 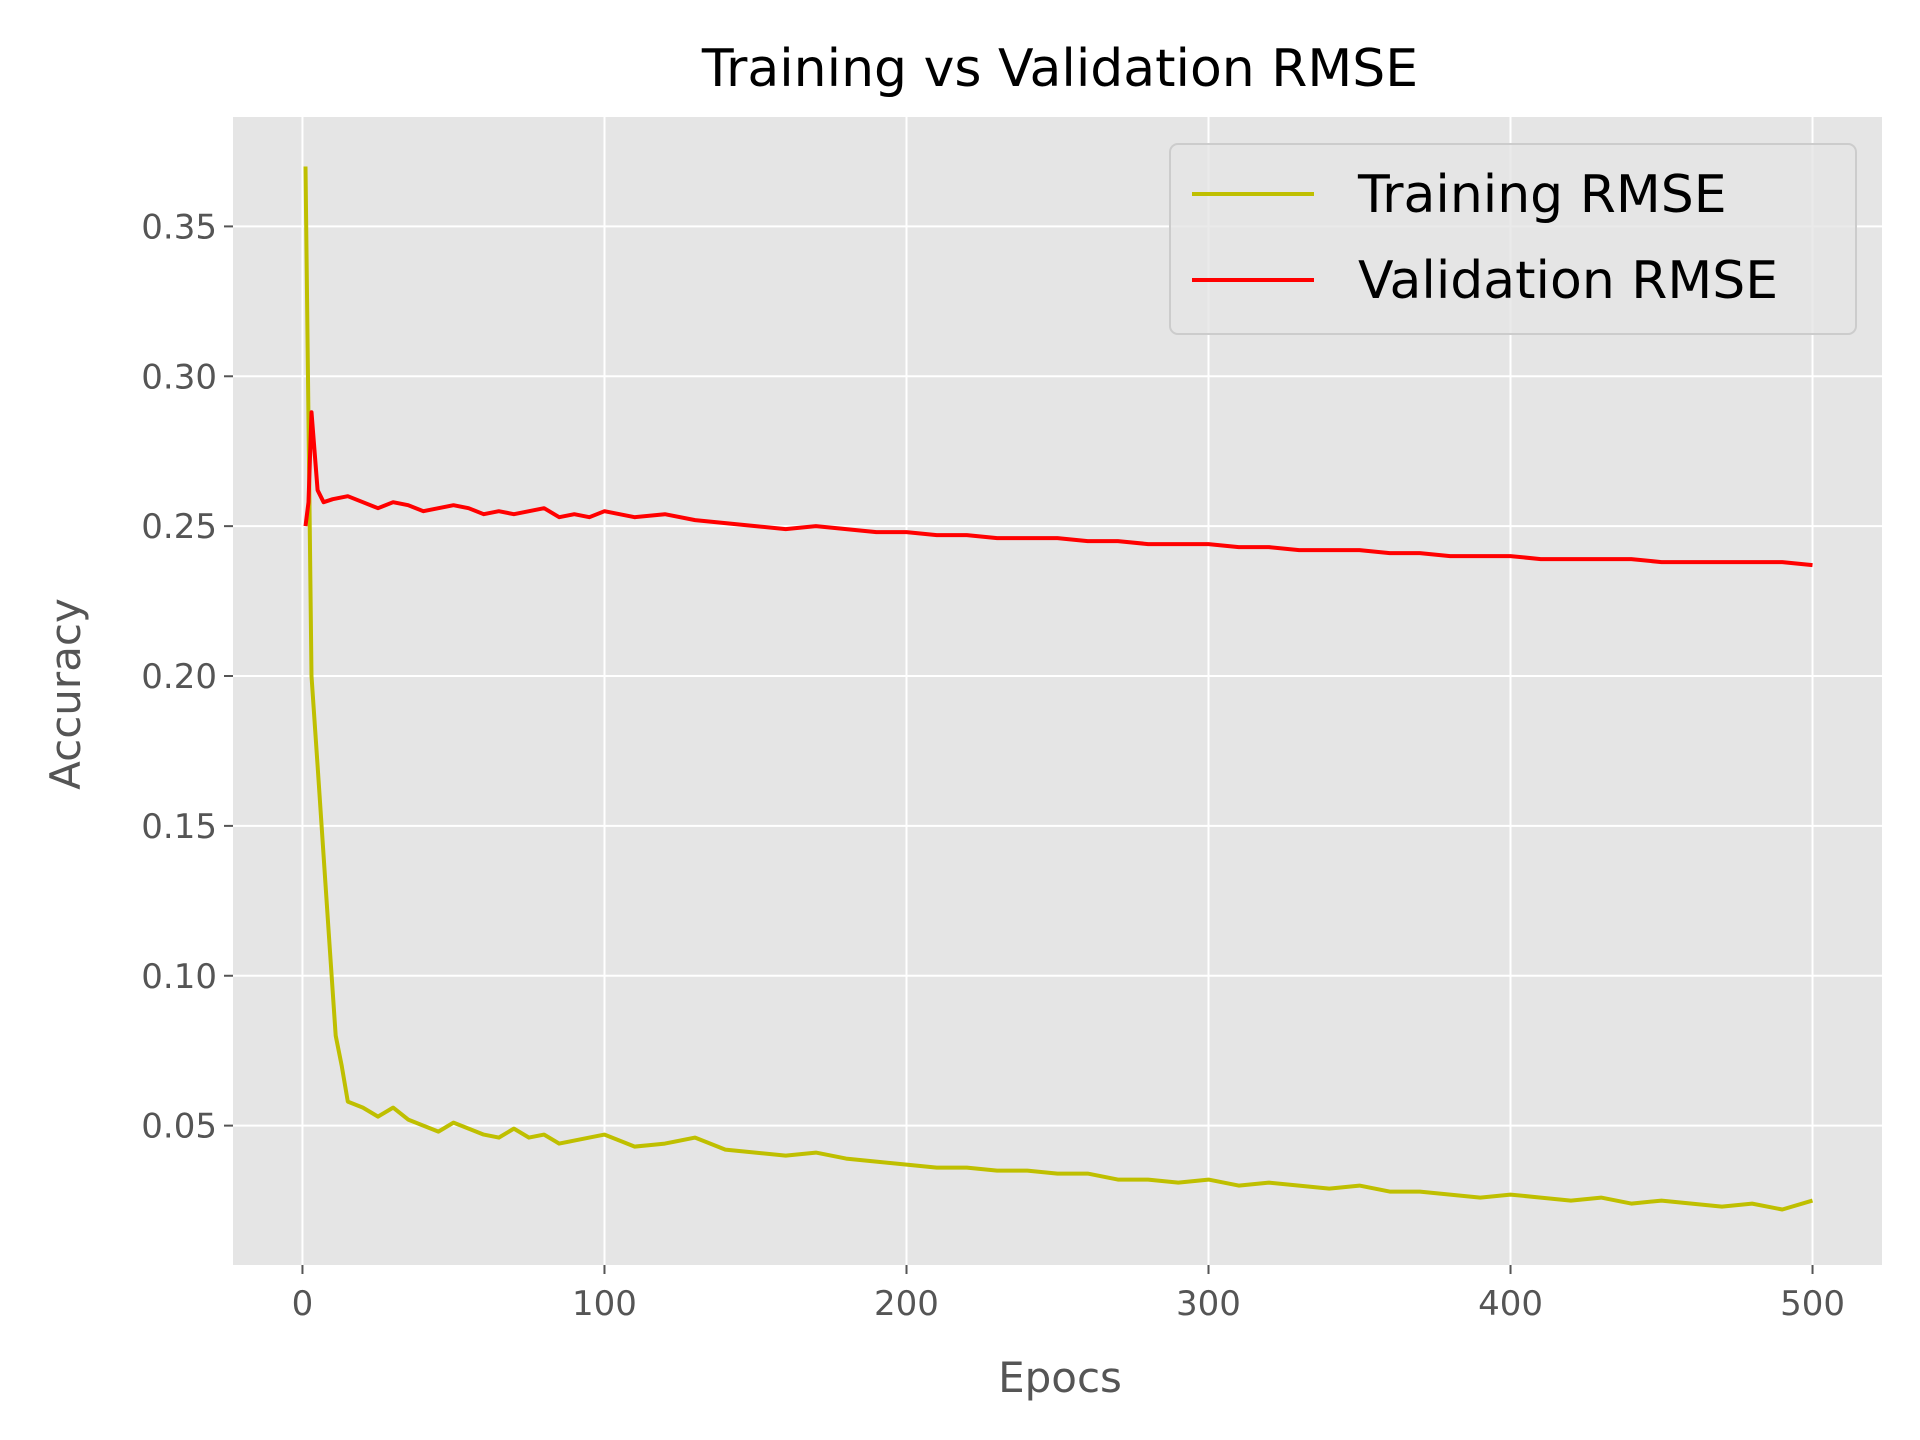 What do you see at coordinates (1812, 1304) in the screenshot?
I see `x-tick-label: 500` at bounding box center [1812, 1304].